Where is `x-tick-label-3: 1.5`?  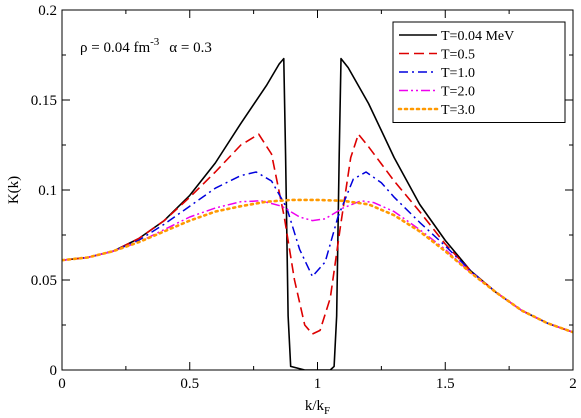
x-tick-label-3: 1.5 is located at coordinates (445, 384).